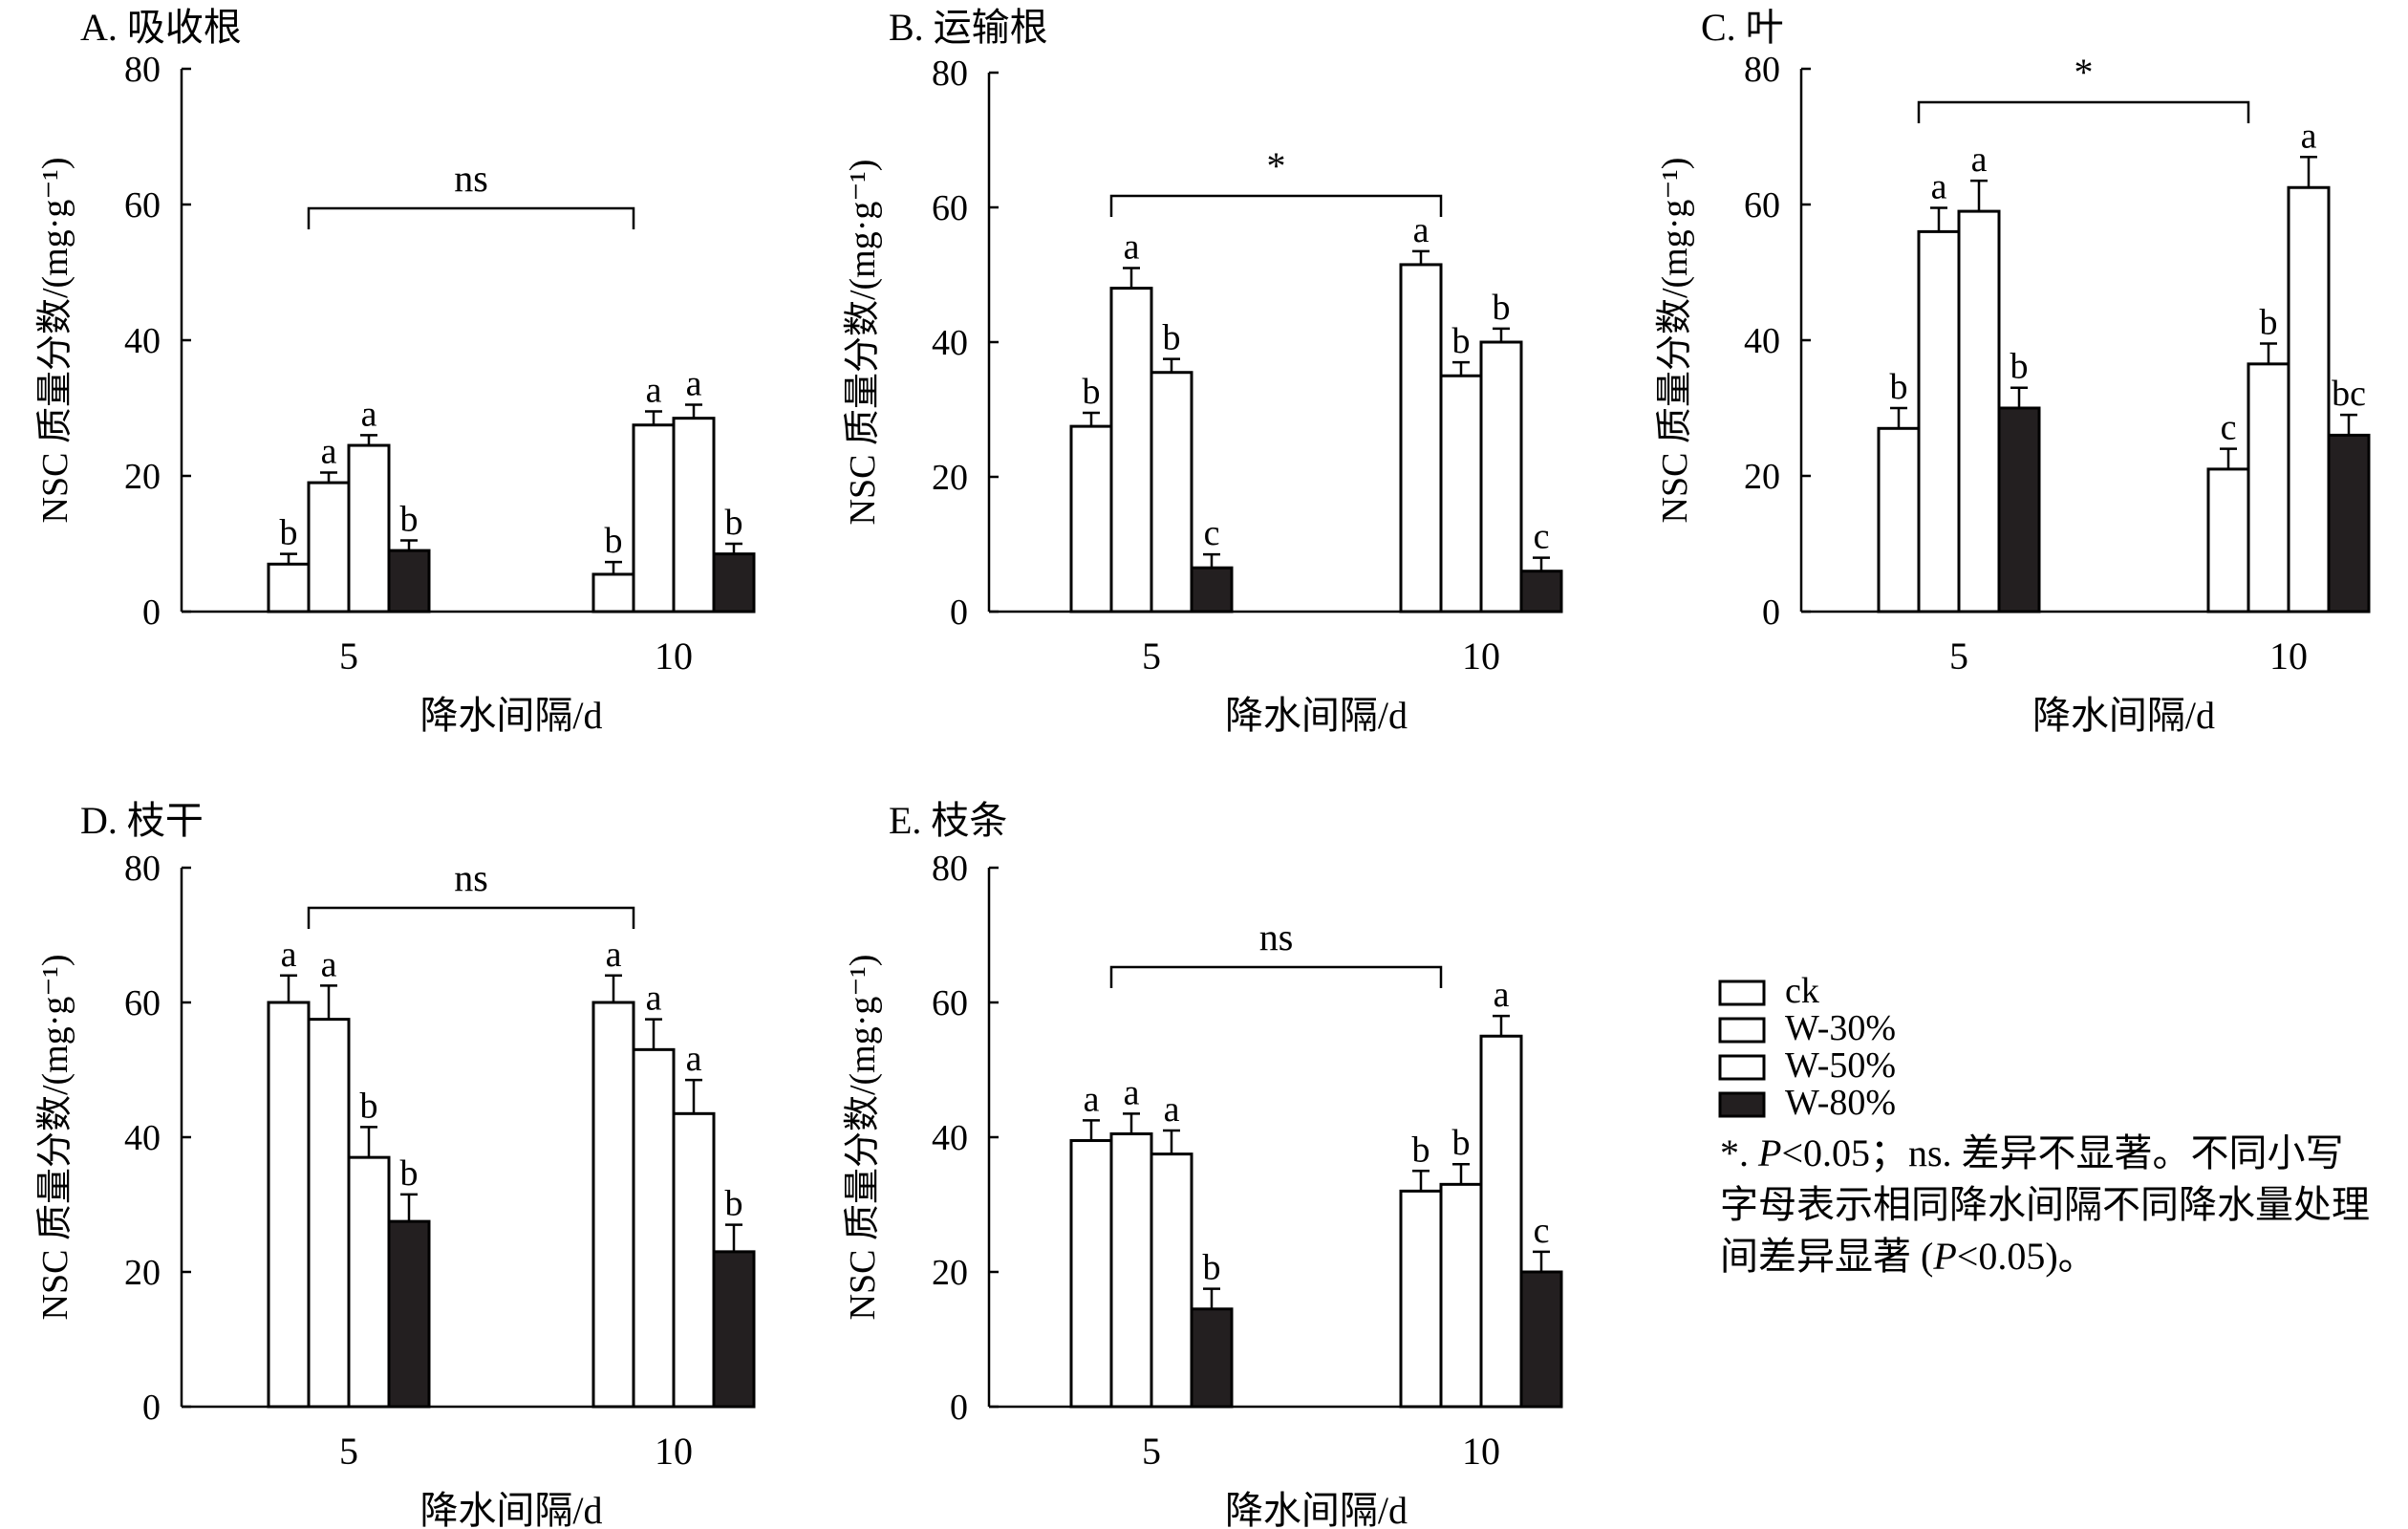  I want to click on chart-title: D. 枝干, so click(142, 820).